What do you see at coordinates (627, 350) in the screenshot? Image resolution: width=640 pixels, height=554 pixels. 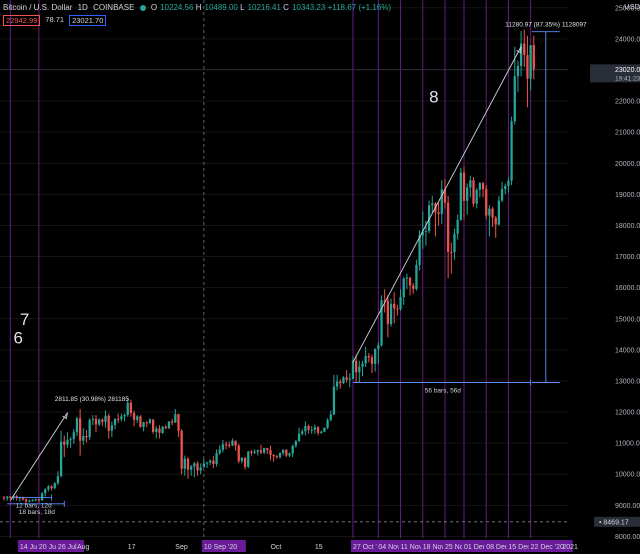 I see `y-tick-label: 14000.00` at bounding box center [627, 350].